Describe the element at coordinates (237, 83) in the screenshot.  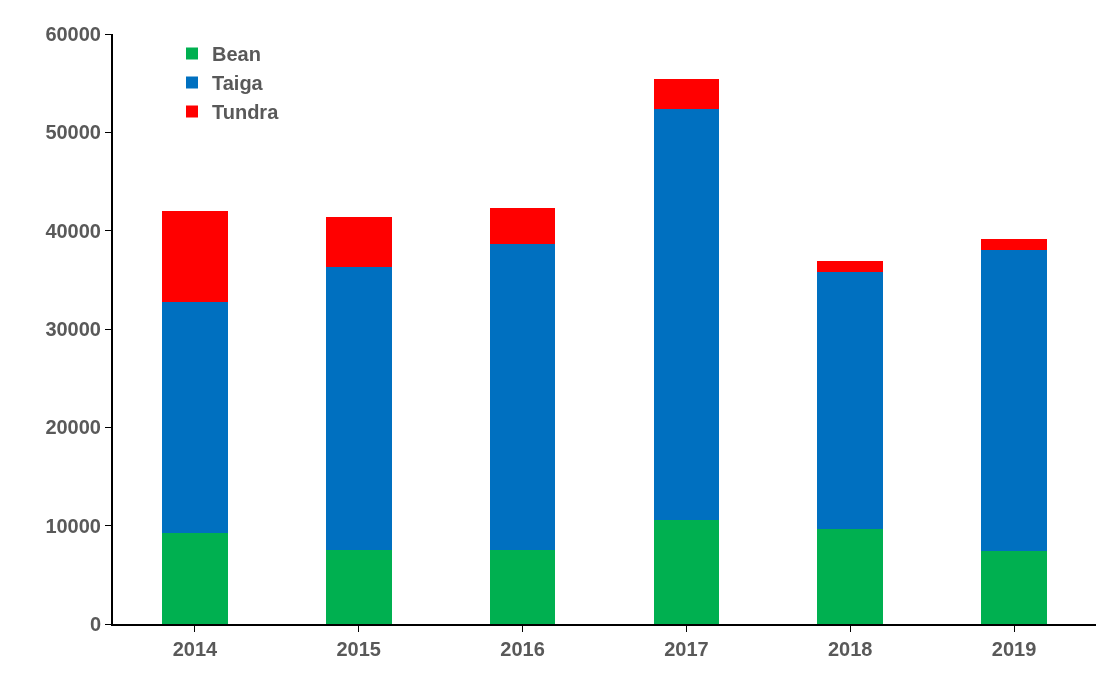
I see `legend-label: Taiga` at that location.